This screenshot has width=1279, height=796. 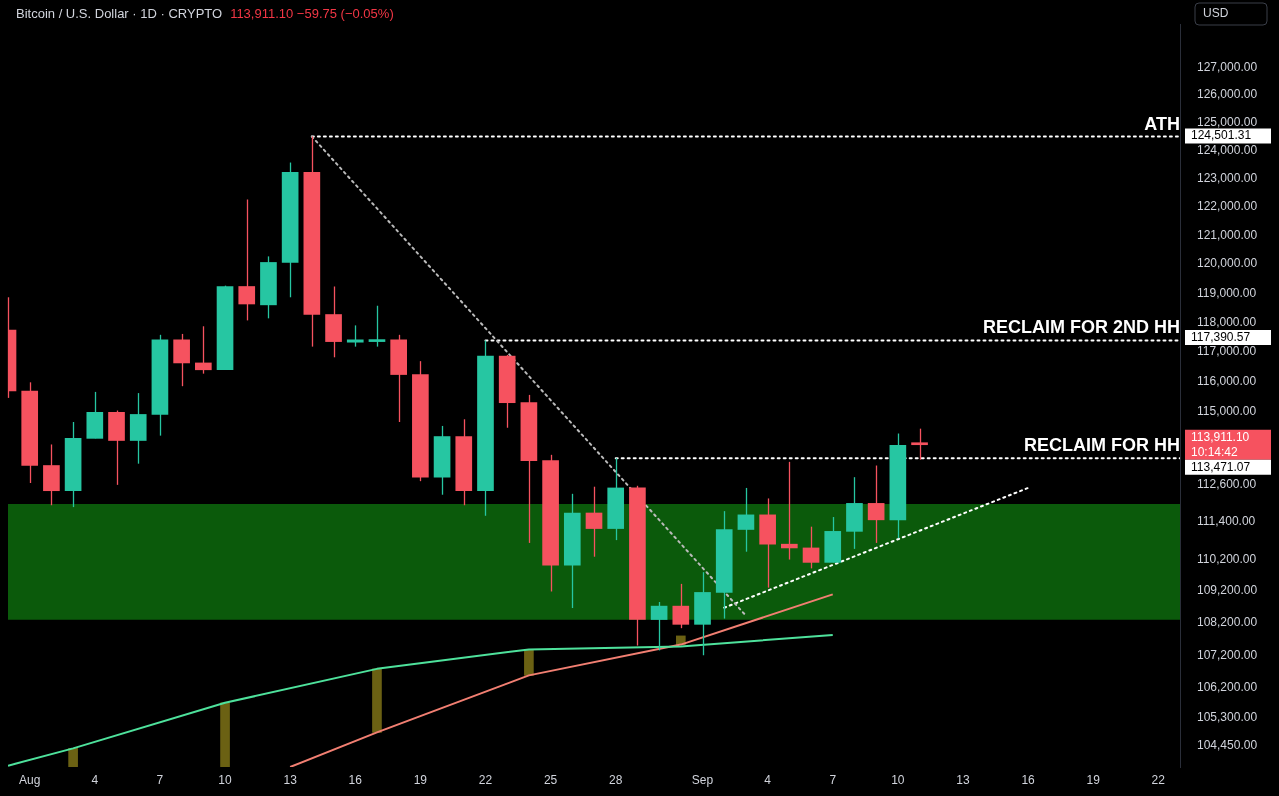 What do you see at coordinates (1227, 716) in the screenshot?
I see `y-tick-label: 105,300.00` at bounding box center [1227, 716].